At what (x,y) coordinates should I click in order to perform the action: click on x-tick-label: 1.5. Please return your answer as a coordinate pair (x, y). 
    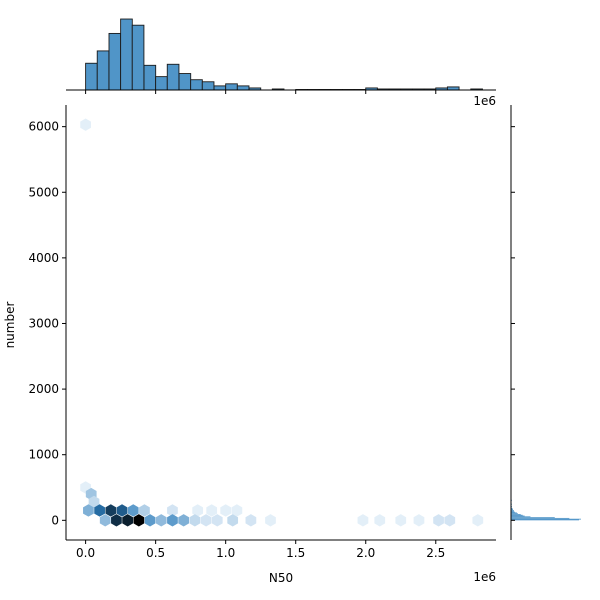
    Looking at the image, I should click on (295, 553).